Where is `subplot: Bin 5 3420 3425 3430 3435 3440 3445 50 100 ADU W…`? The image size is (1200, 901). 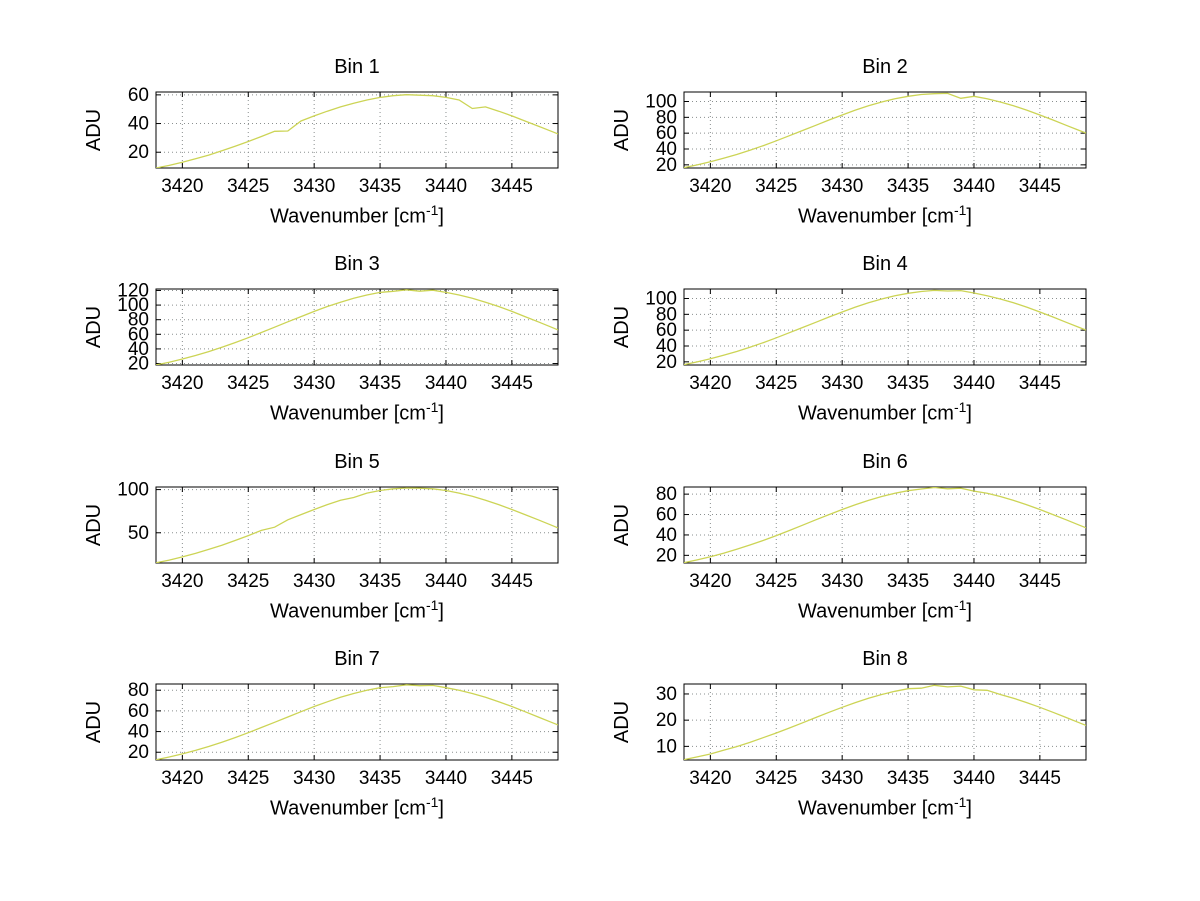
subplot: Bin 5 3420 3425 3430 3435 3440 3445 50 100 ADU W… is located at coordinates (300, 539).